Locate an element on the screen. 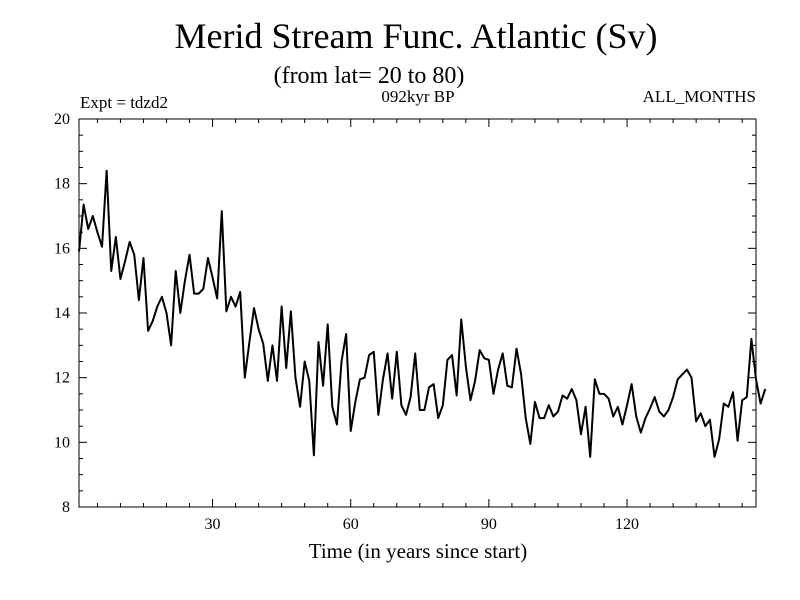 This screenshot has height=600, width=800. y-tick-label: 16 is located at coordinates (62, 248).